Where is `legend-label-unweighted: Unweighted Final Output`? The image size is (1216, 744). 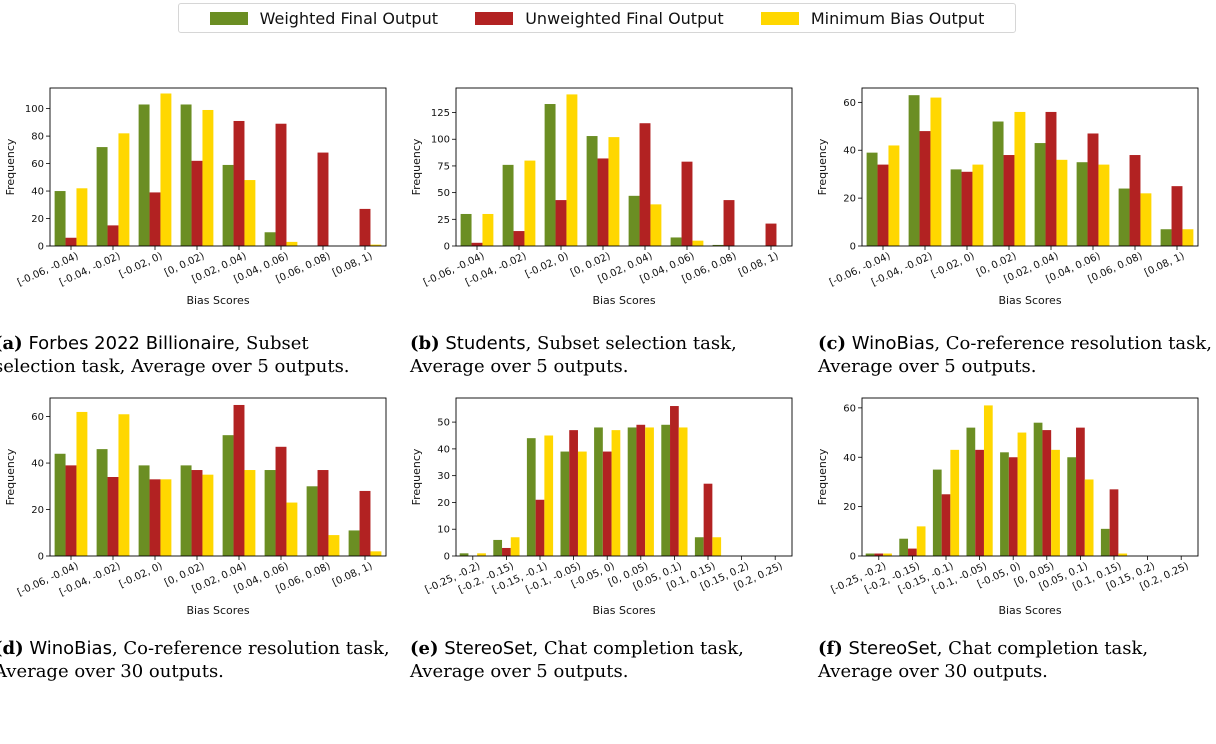 legend-label-unweighted: Unweighted Final Output is located at coordinates (624, 18).